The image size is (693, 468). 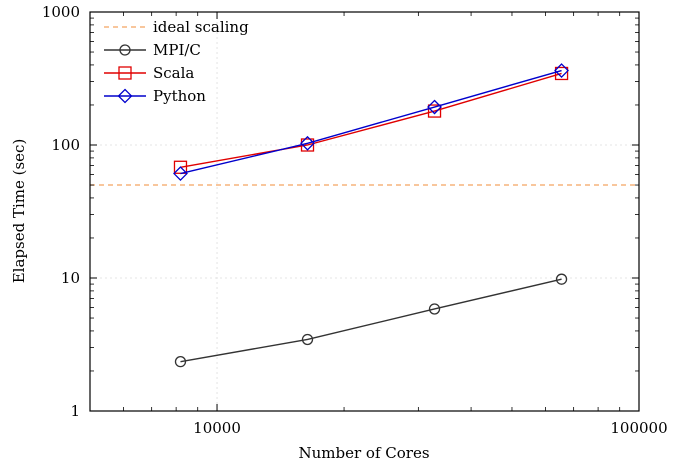 What do you see at coordinates (75, 411) in the screenshot?
I see `y-tick-label: 1` at bounding box center [75, 411].